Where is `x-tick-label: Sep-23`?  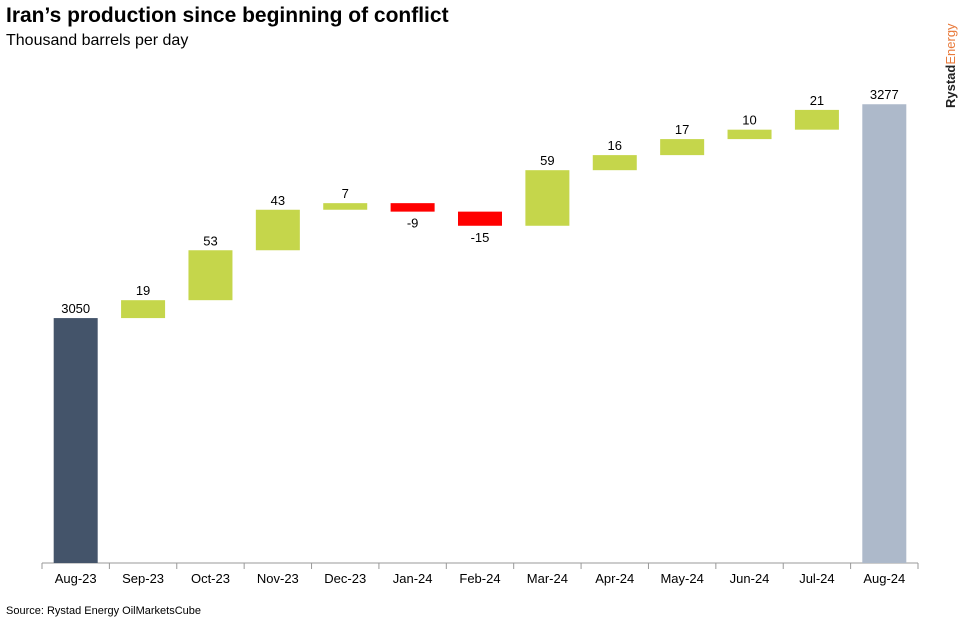
x-tick-label: Sep-23 is located at coordinates (143, 578).